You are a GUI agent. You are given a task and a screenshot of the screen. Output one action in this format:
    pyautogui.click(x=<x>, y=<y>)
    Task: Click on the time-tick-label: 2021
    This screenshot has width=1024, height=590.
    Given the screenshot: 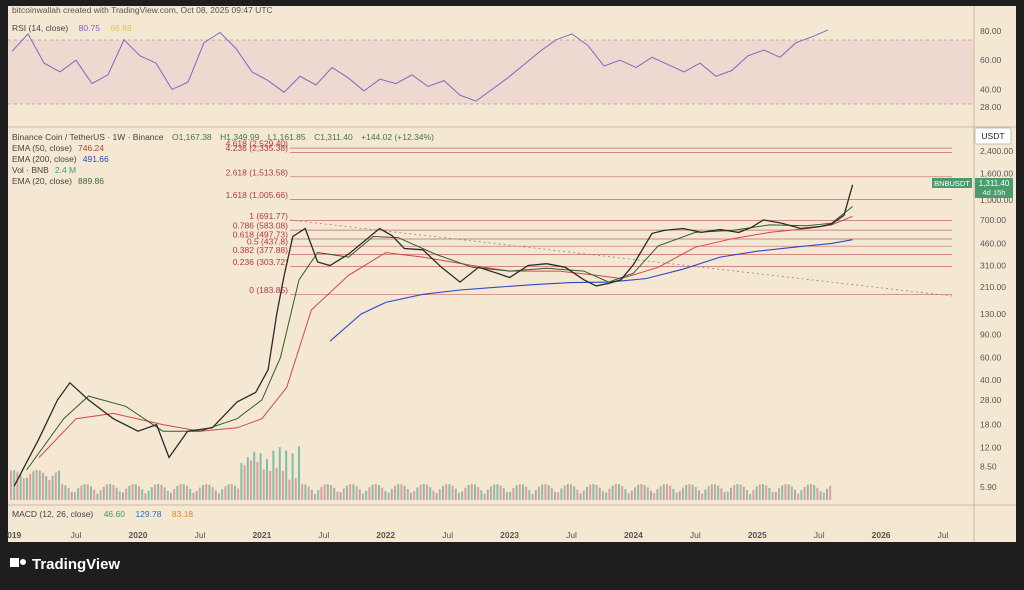 What is the action you would take?
    pyautogui.click(x=261, y=535)
    